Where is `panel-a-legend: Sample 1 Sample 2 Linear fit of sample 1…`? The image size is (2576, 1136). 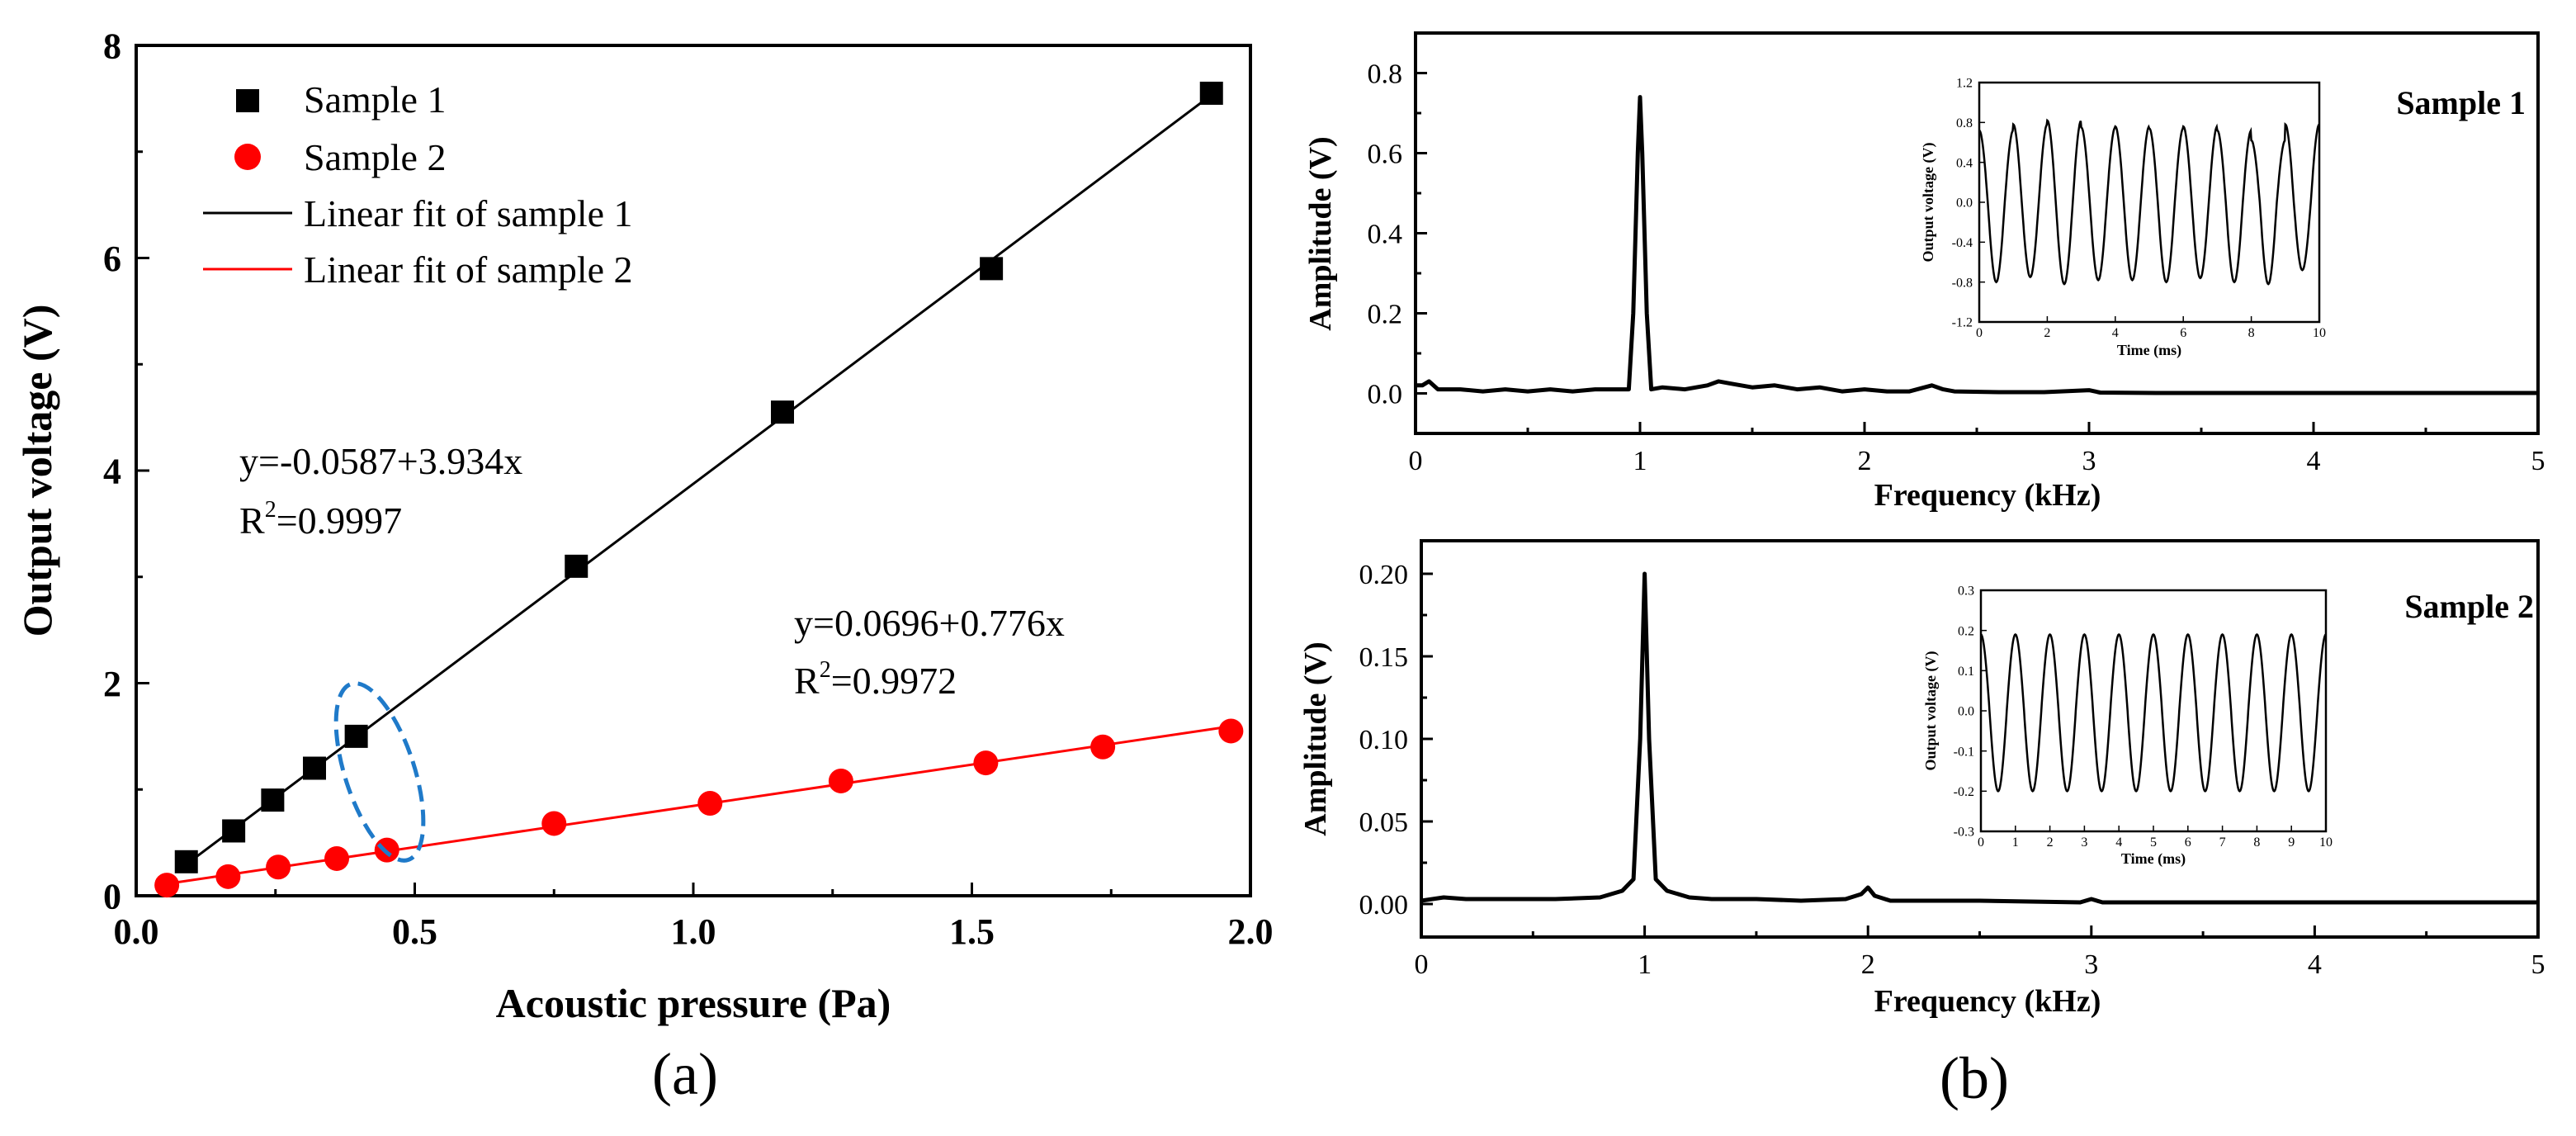
panel-a-legend: Sample 1 Sample 2 Linear fit of sample 1… is located at coordinates (418, 184).